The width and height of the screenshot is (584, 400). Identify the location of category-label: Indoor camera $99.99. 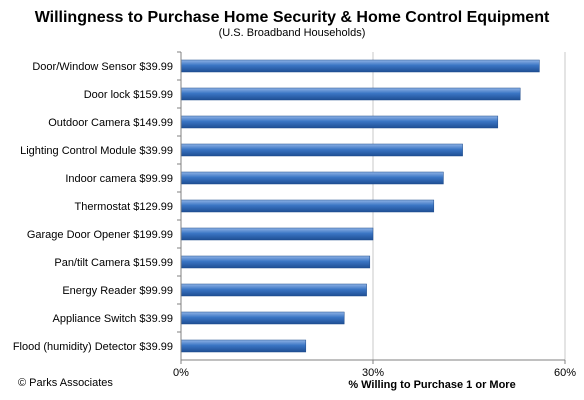
(119, 179).